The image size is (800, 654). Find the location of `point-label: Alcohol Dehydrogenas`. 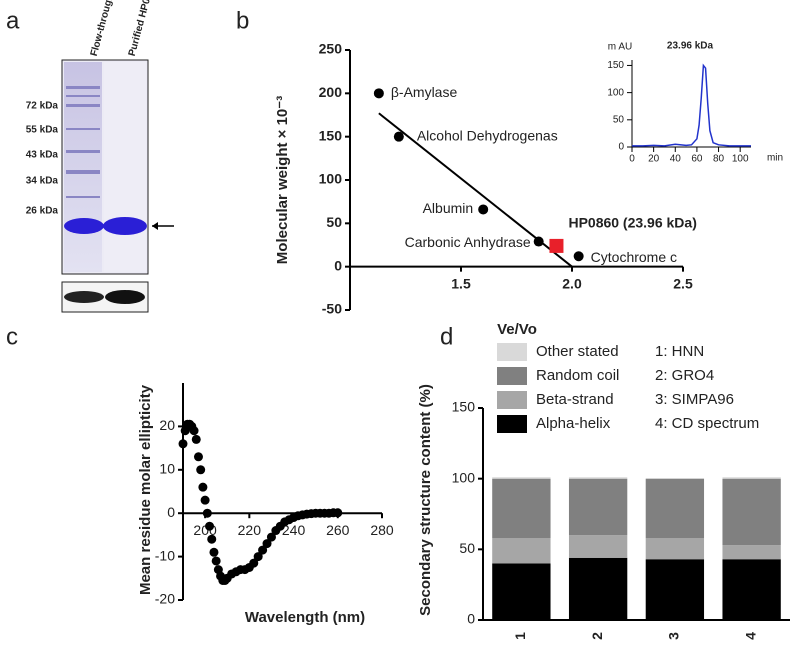

point-label: Alcohol Dehydrogenas is located at coordinates (487, 135).